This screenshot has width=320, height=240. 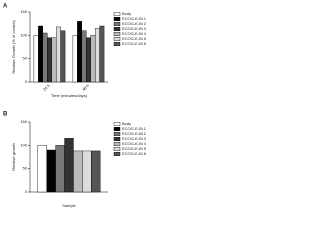 What do you see at coordinates (69, 95) in the screenshot?
I see `x-axis-label: Time (minutes/days)` at bounding box center [69, 95].